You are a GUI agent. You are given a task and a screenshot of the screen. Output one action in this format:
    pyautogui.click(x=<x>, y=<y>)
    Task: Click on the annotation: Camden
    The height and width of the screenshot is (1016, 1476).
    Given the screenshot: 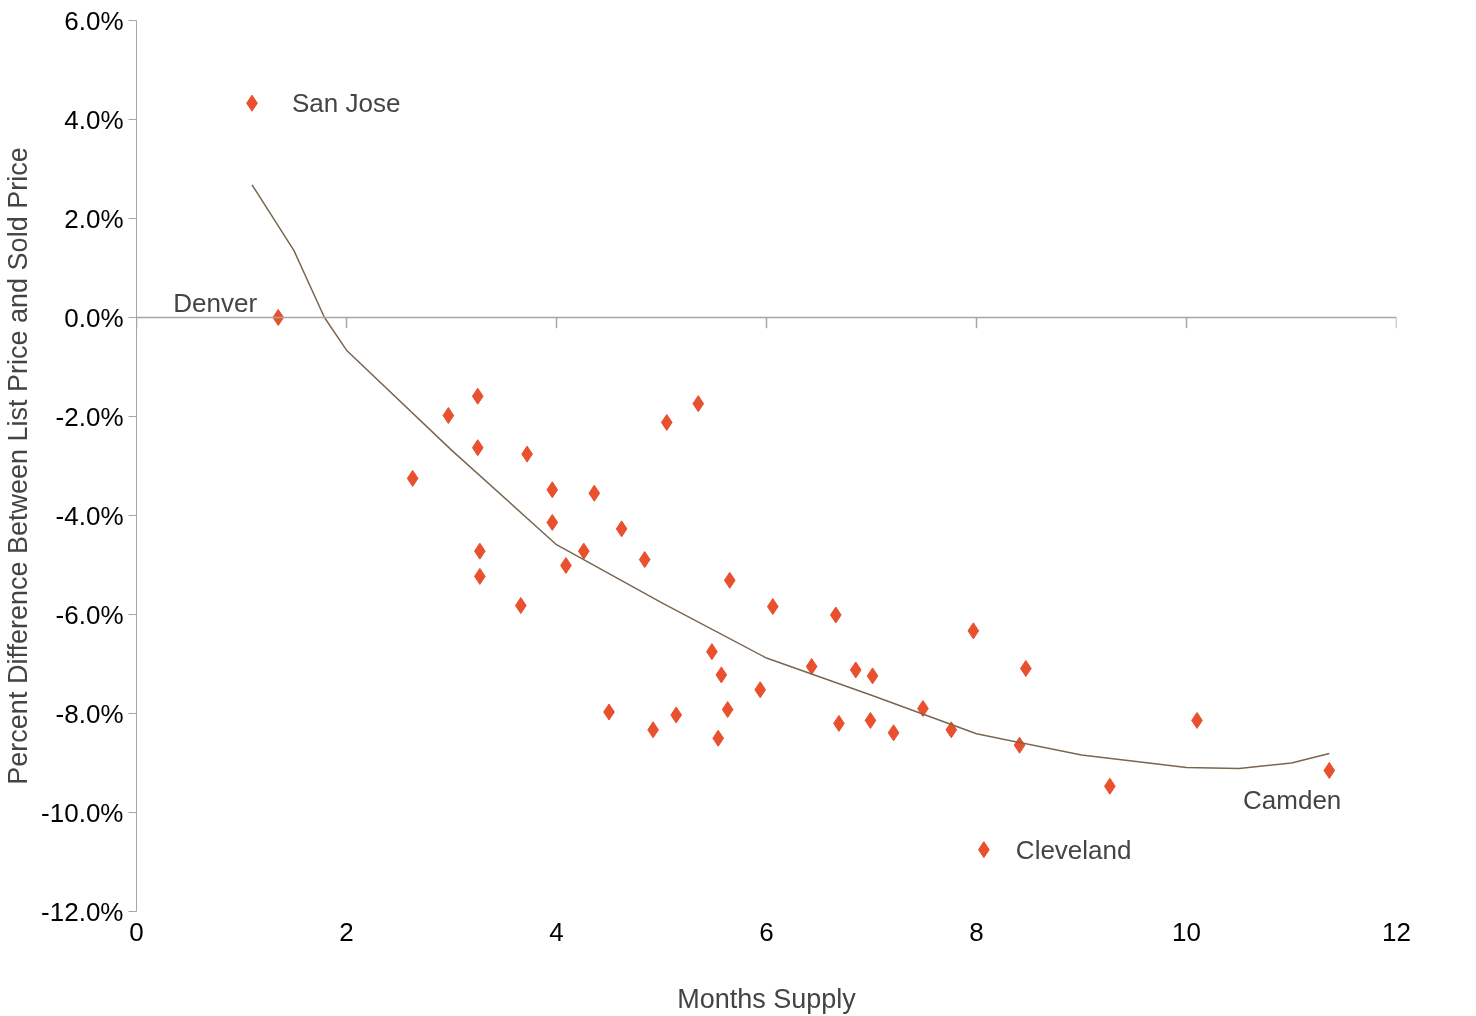 What is the action you would take?
    pyautogui.click(x=1292, y=800)
    